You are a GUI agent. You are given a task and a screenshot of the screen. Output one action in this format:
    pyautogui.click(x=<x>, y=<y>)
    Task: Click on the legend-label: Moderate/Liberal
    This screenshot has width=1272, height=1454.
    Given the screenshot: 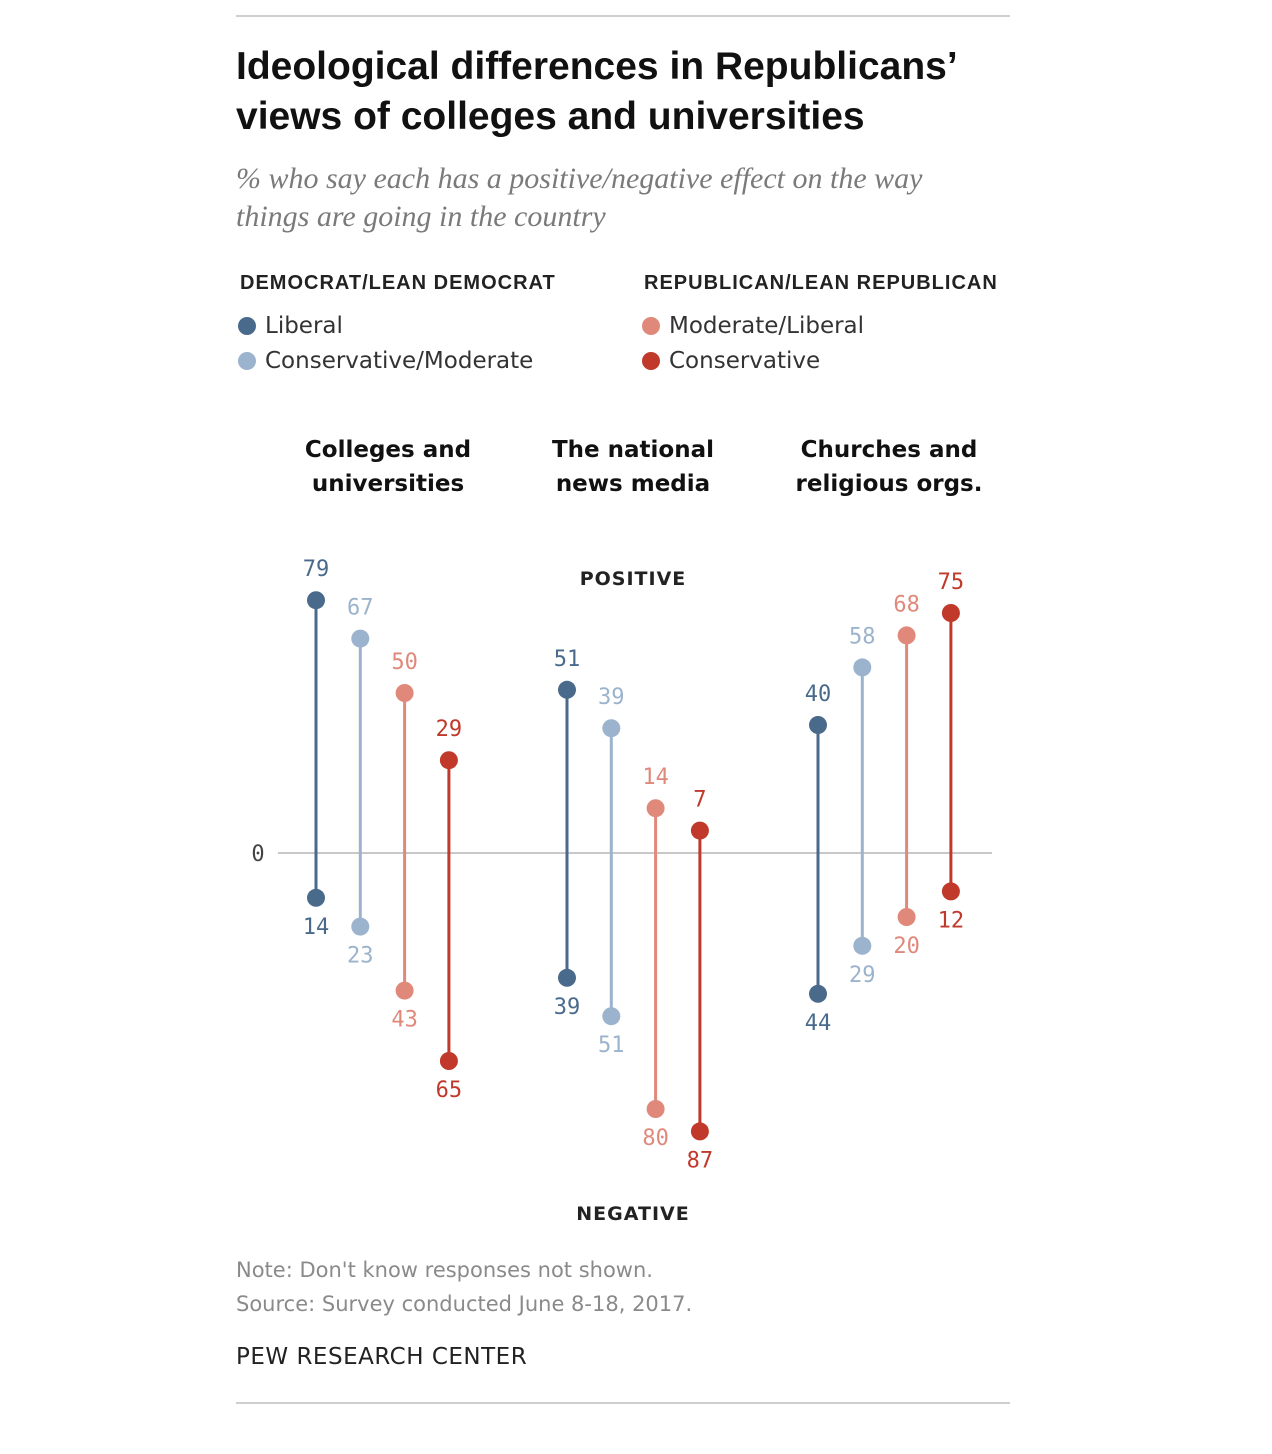 What is the action you would take?
    pyautogui.click(x=767, y=326)
    